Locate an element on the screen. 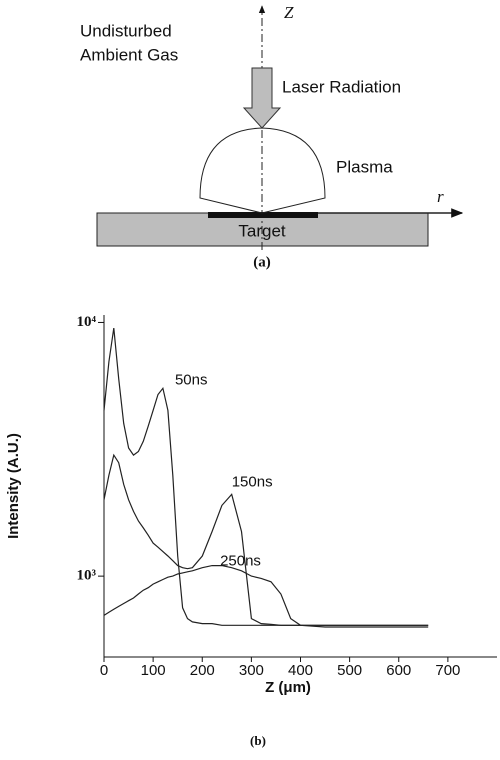  series-label: 150ns is located at coordinates (252, 481).